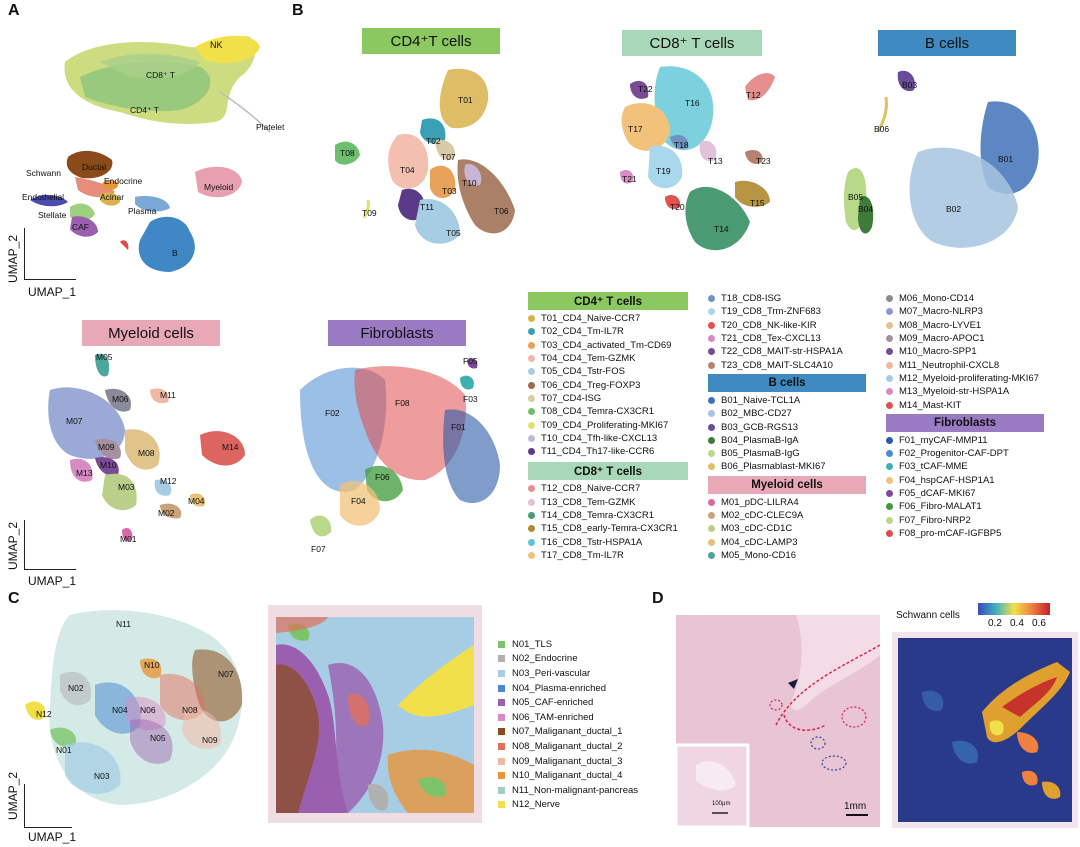 The height and width of the screenshot is (847, 1080). What do you see at coordinates (583, 790) in the screenshot?
I see `legend-item: N11_Non-malignant-pancreas` at bounding box center [583, 790].